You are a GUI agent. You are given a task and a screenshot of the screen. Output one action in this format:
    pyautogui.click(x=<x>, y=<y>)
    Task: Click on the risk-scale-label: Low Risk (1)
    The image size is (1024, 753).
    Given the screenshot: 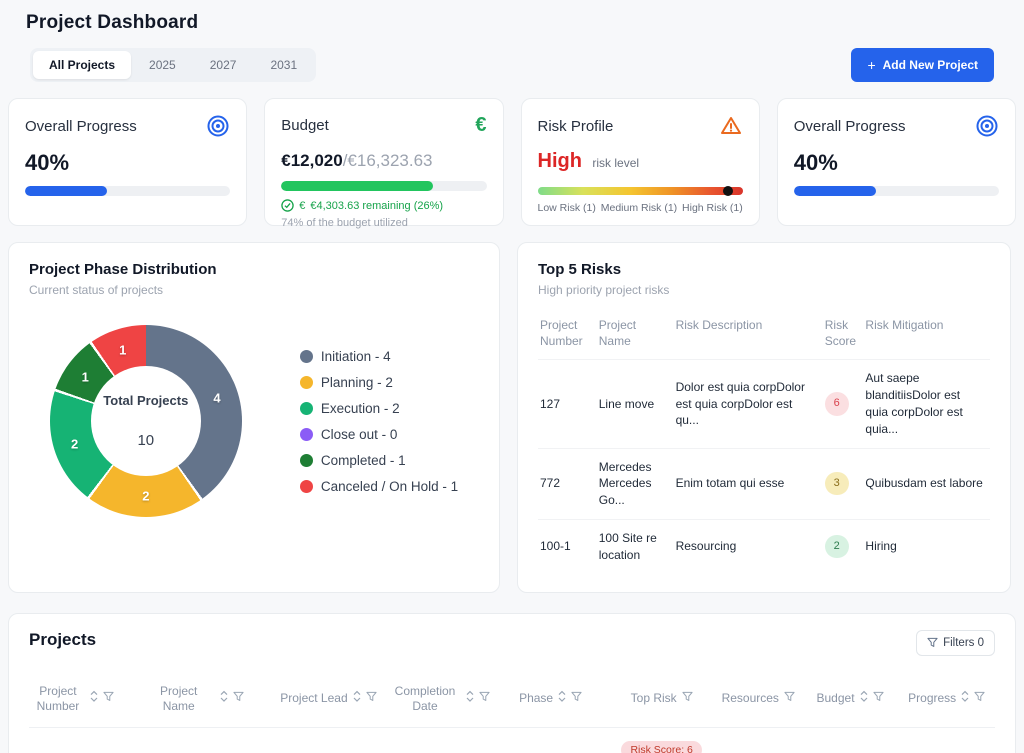 What is the action you would take?
    pyautogui.click(x=566, y=208)
    